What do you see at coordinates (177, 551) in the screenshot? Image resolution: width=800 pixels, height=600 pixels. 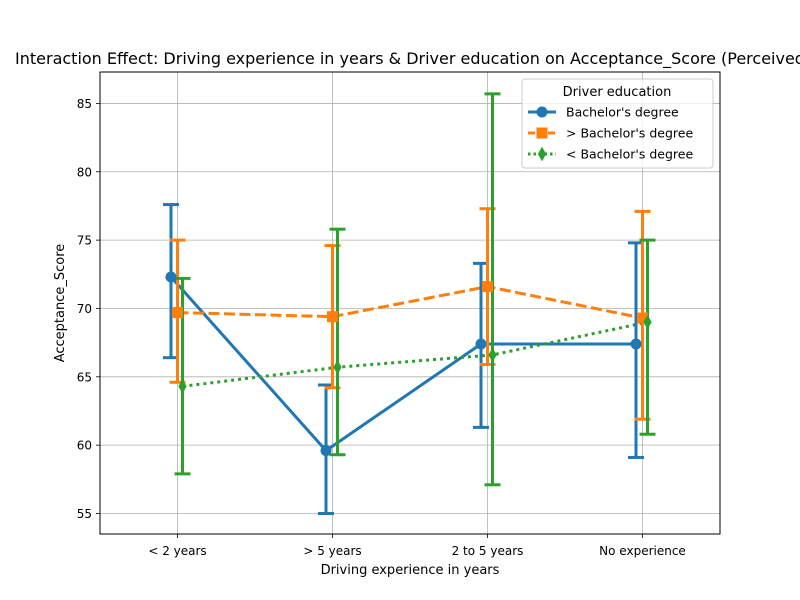 I see `x-tick-label: < 2 years` at bounding box center [177, 551].